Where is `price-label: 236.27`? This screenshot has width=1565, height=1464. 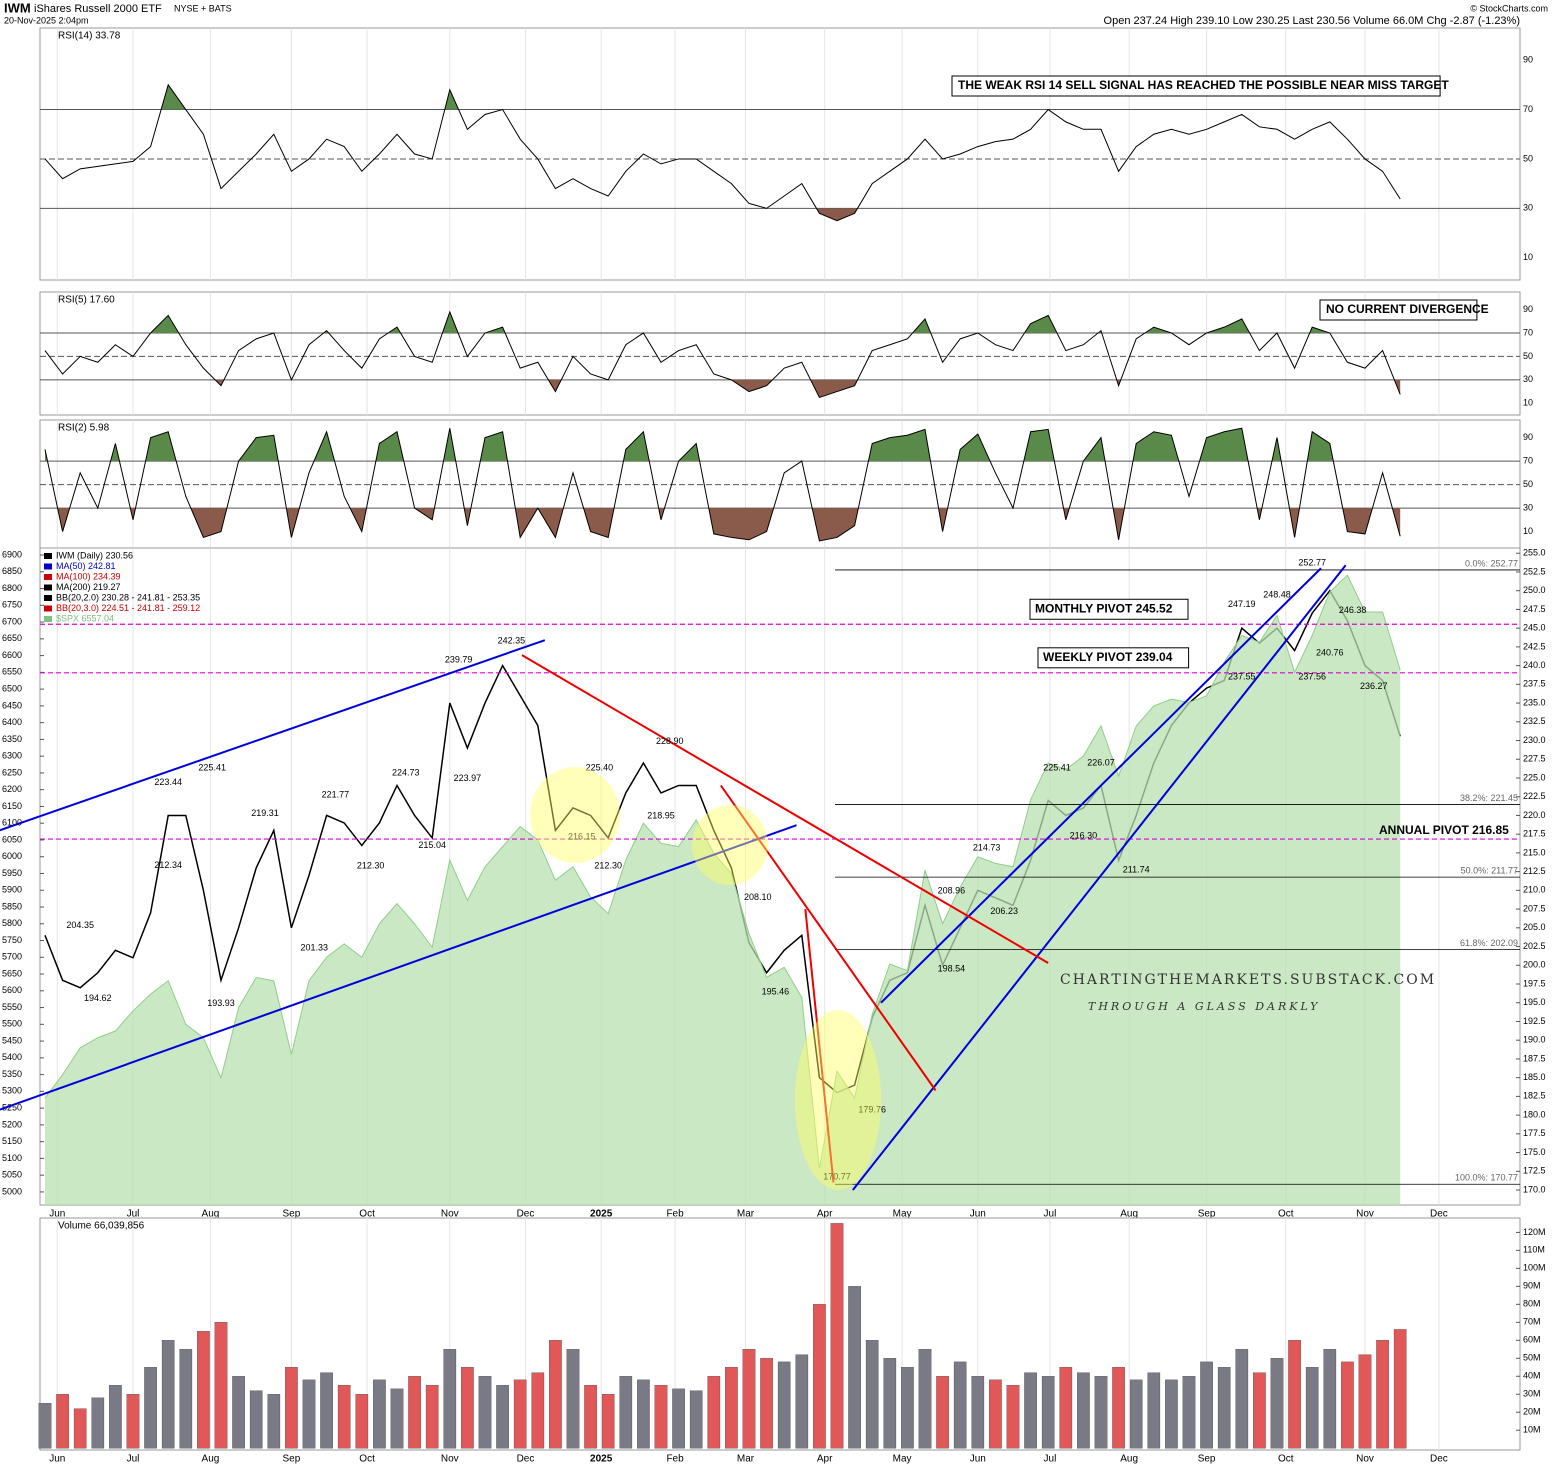
price-label: 236.27 is located at coordinates (1374, 686).